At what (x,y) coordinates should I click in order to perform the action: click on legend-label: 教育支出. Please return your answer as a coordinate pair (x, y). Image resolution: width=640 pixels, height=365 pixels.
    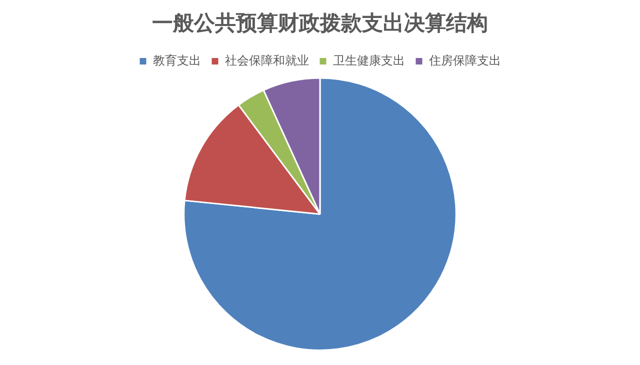
    Looking at the image, I should click on (177, 60).